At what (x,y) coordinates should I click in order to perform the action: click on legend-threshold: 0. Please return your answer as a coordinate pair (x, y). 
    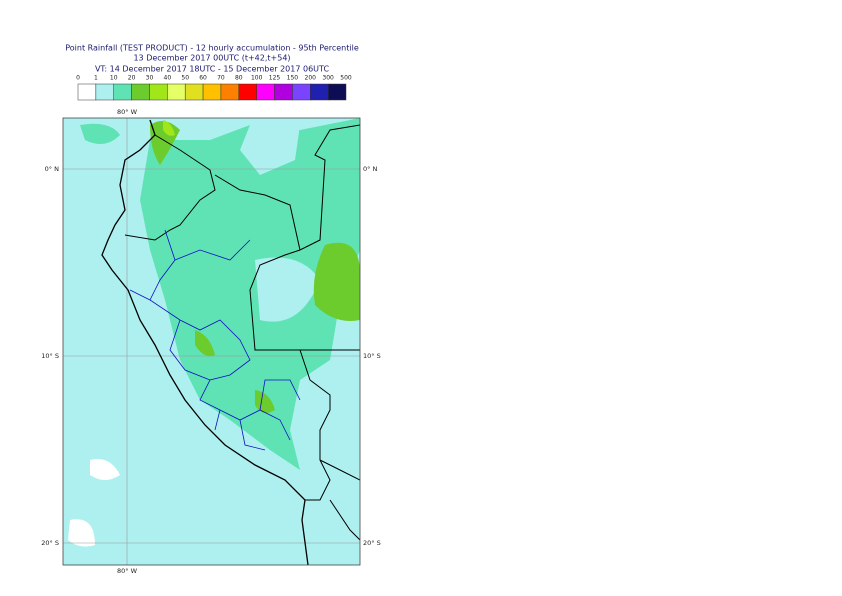
    Looking at the image, I should click on (78, 78).